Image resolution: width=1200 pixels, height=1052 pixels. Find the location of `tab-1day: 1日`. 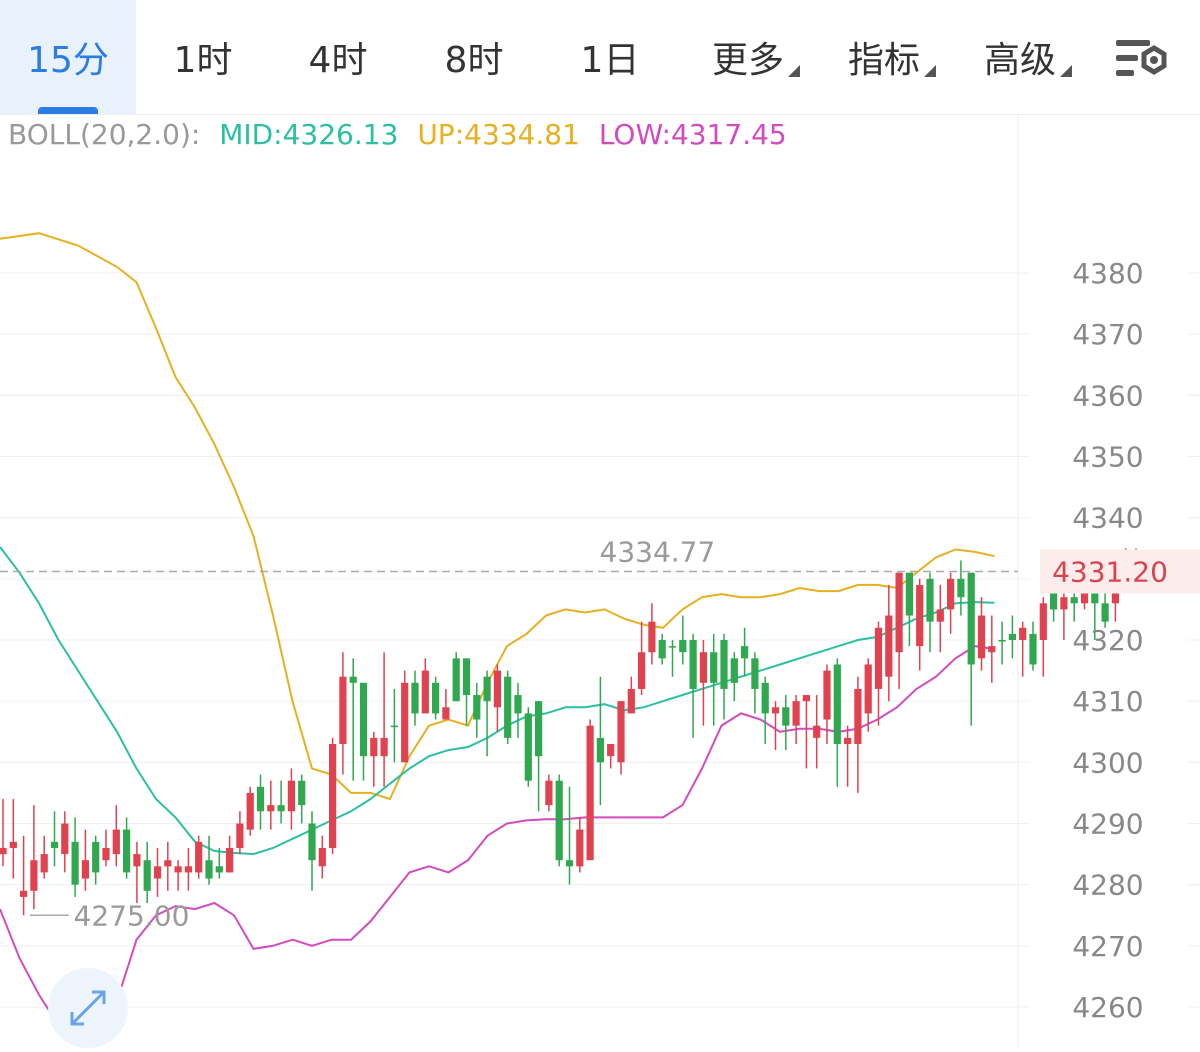

tab-1day: 1日 is located at coordinates (610, 57).